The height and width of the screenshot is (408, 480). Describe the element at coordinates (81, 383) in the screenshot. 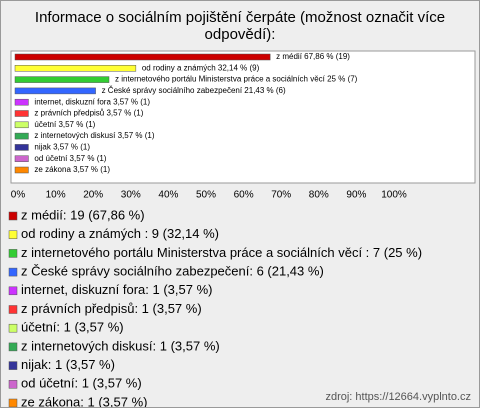

I see `legend-label: od účetní: 1 (3,57 %)` at that location.